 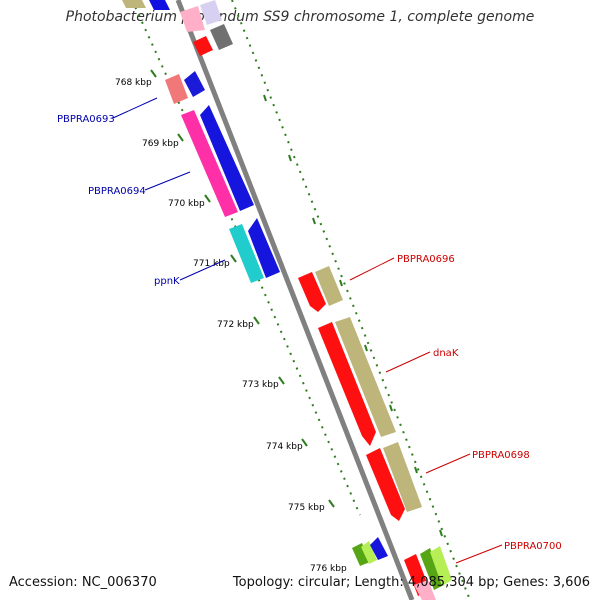 What do you see at coordinates (86, 119) in the screenshot?
I see `gene-label: PBPRA0693` at bounding box center [86, 119].